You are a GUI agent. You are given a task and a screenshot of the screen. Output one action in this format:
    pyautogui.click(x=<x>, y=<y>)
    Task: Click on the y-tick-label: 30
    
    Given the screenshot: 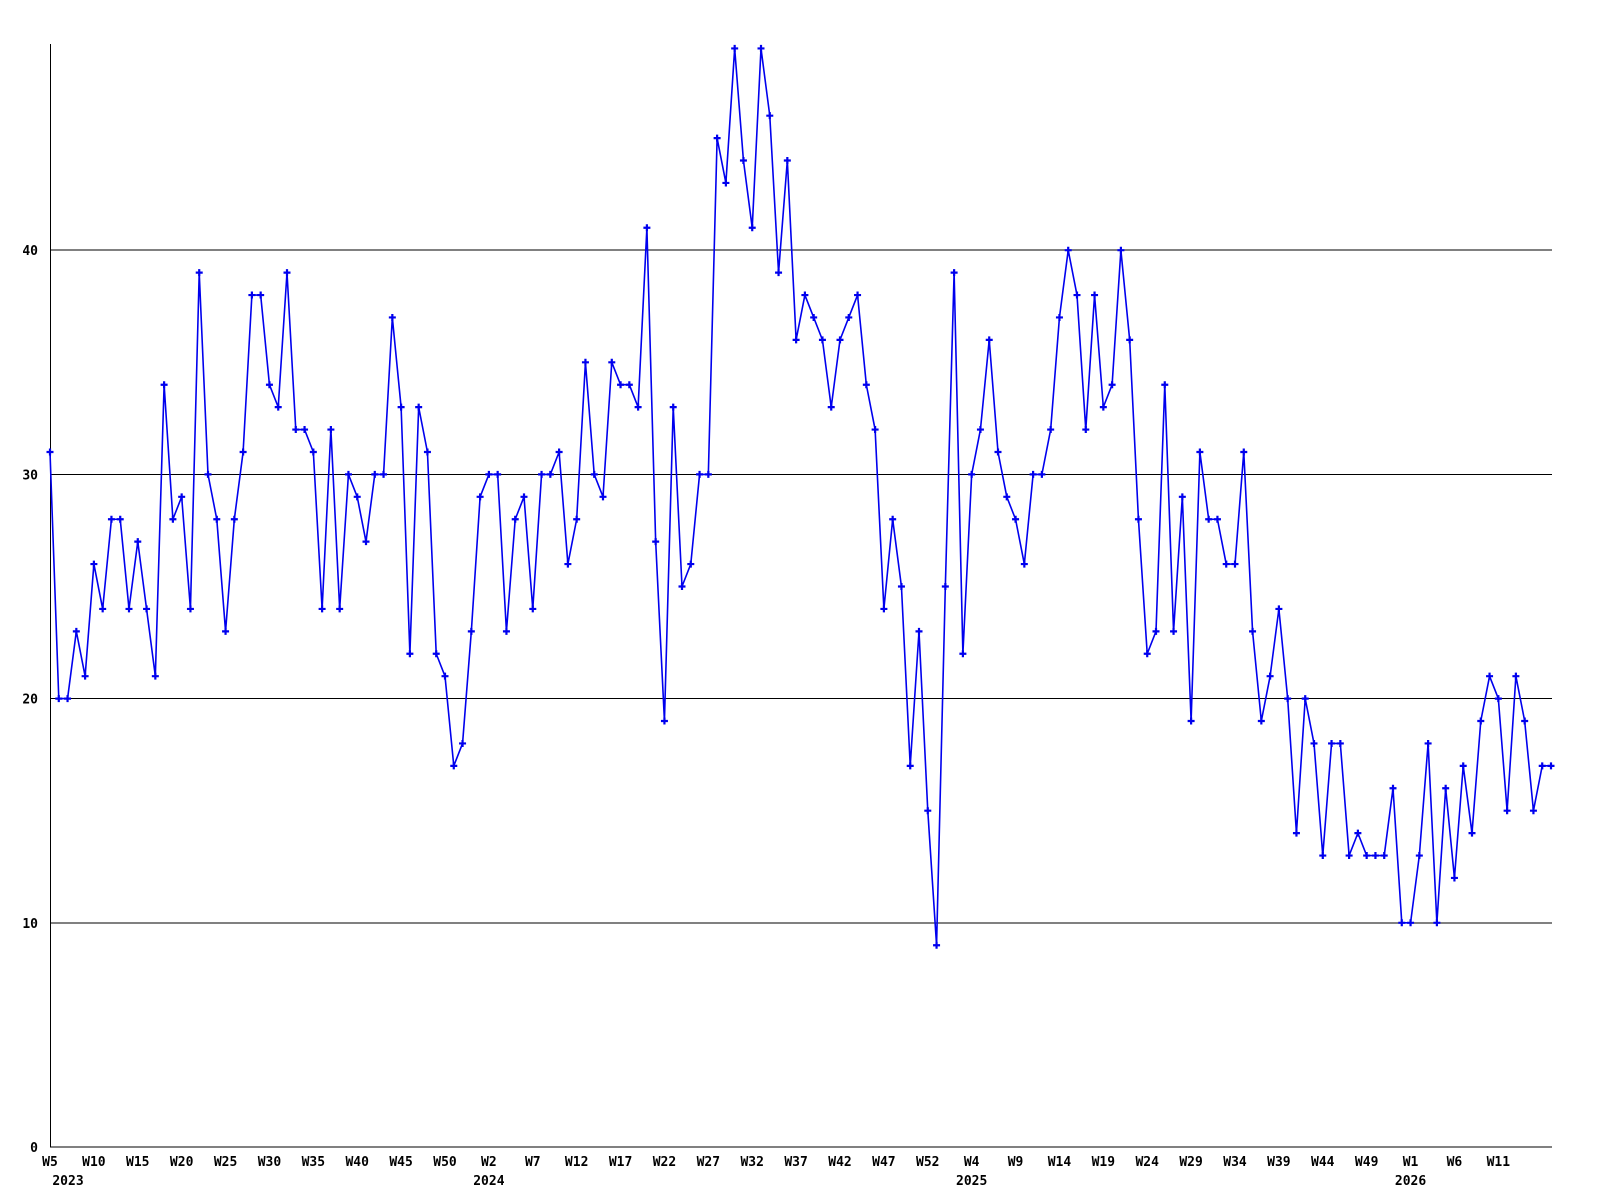 What is the action you would take?
    pyautogui.click(x=30, y=475)
    